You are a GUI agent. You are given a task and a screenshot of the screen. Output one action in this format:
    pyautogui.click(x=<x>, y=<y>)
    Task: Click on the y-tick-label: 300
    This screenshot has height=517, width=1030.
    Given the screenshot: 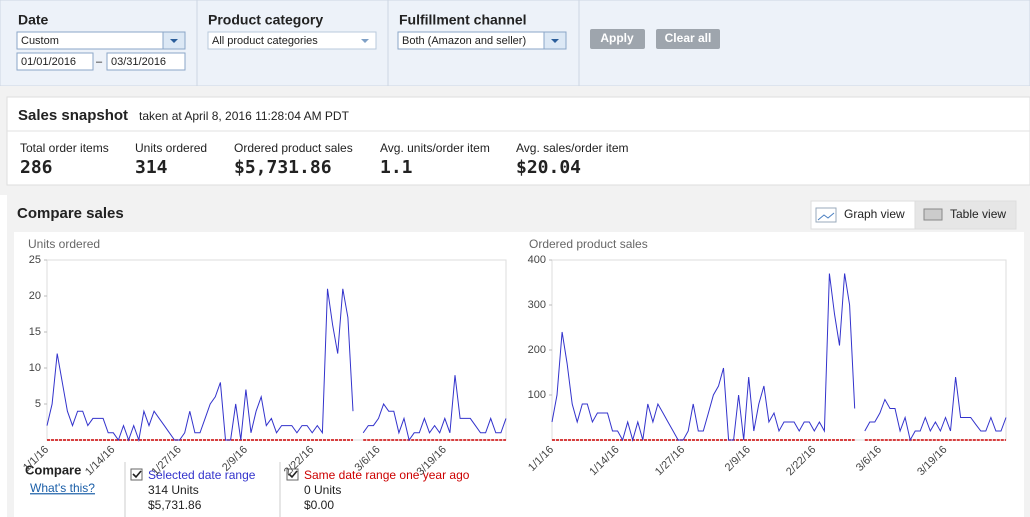 What is the action you would take?
    pyautogui.click(x=537, y=305)
    